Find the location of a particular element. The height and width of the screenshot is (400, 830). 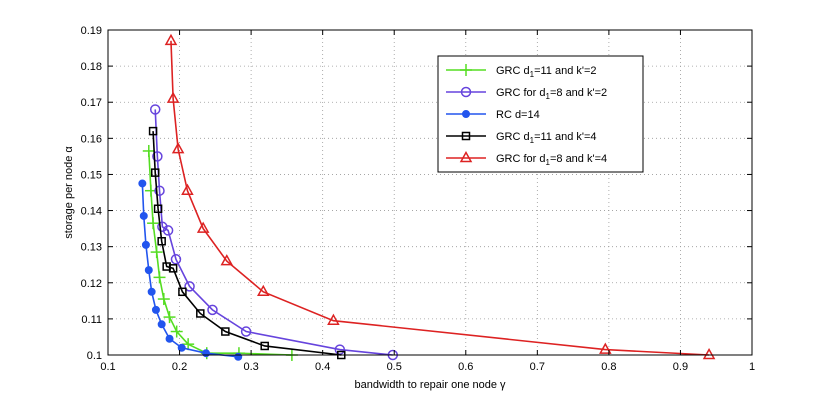

y-tick-label: 0.19 is located at coordinates (91, 31).